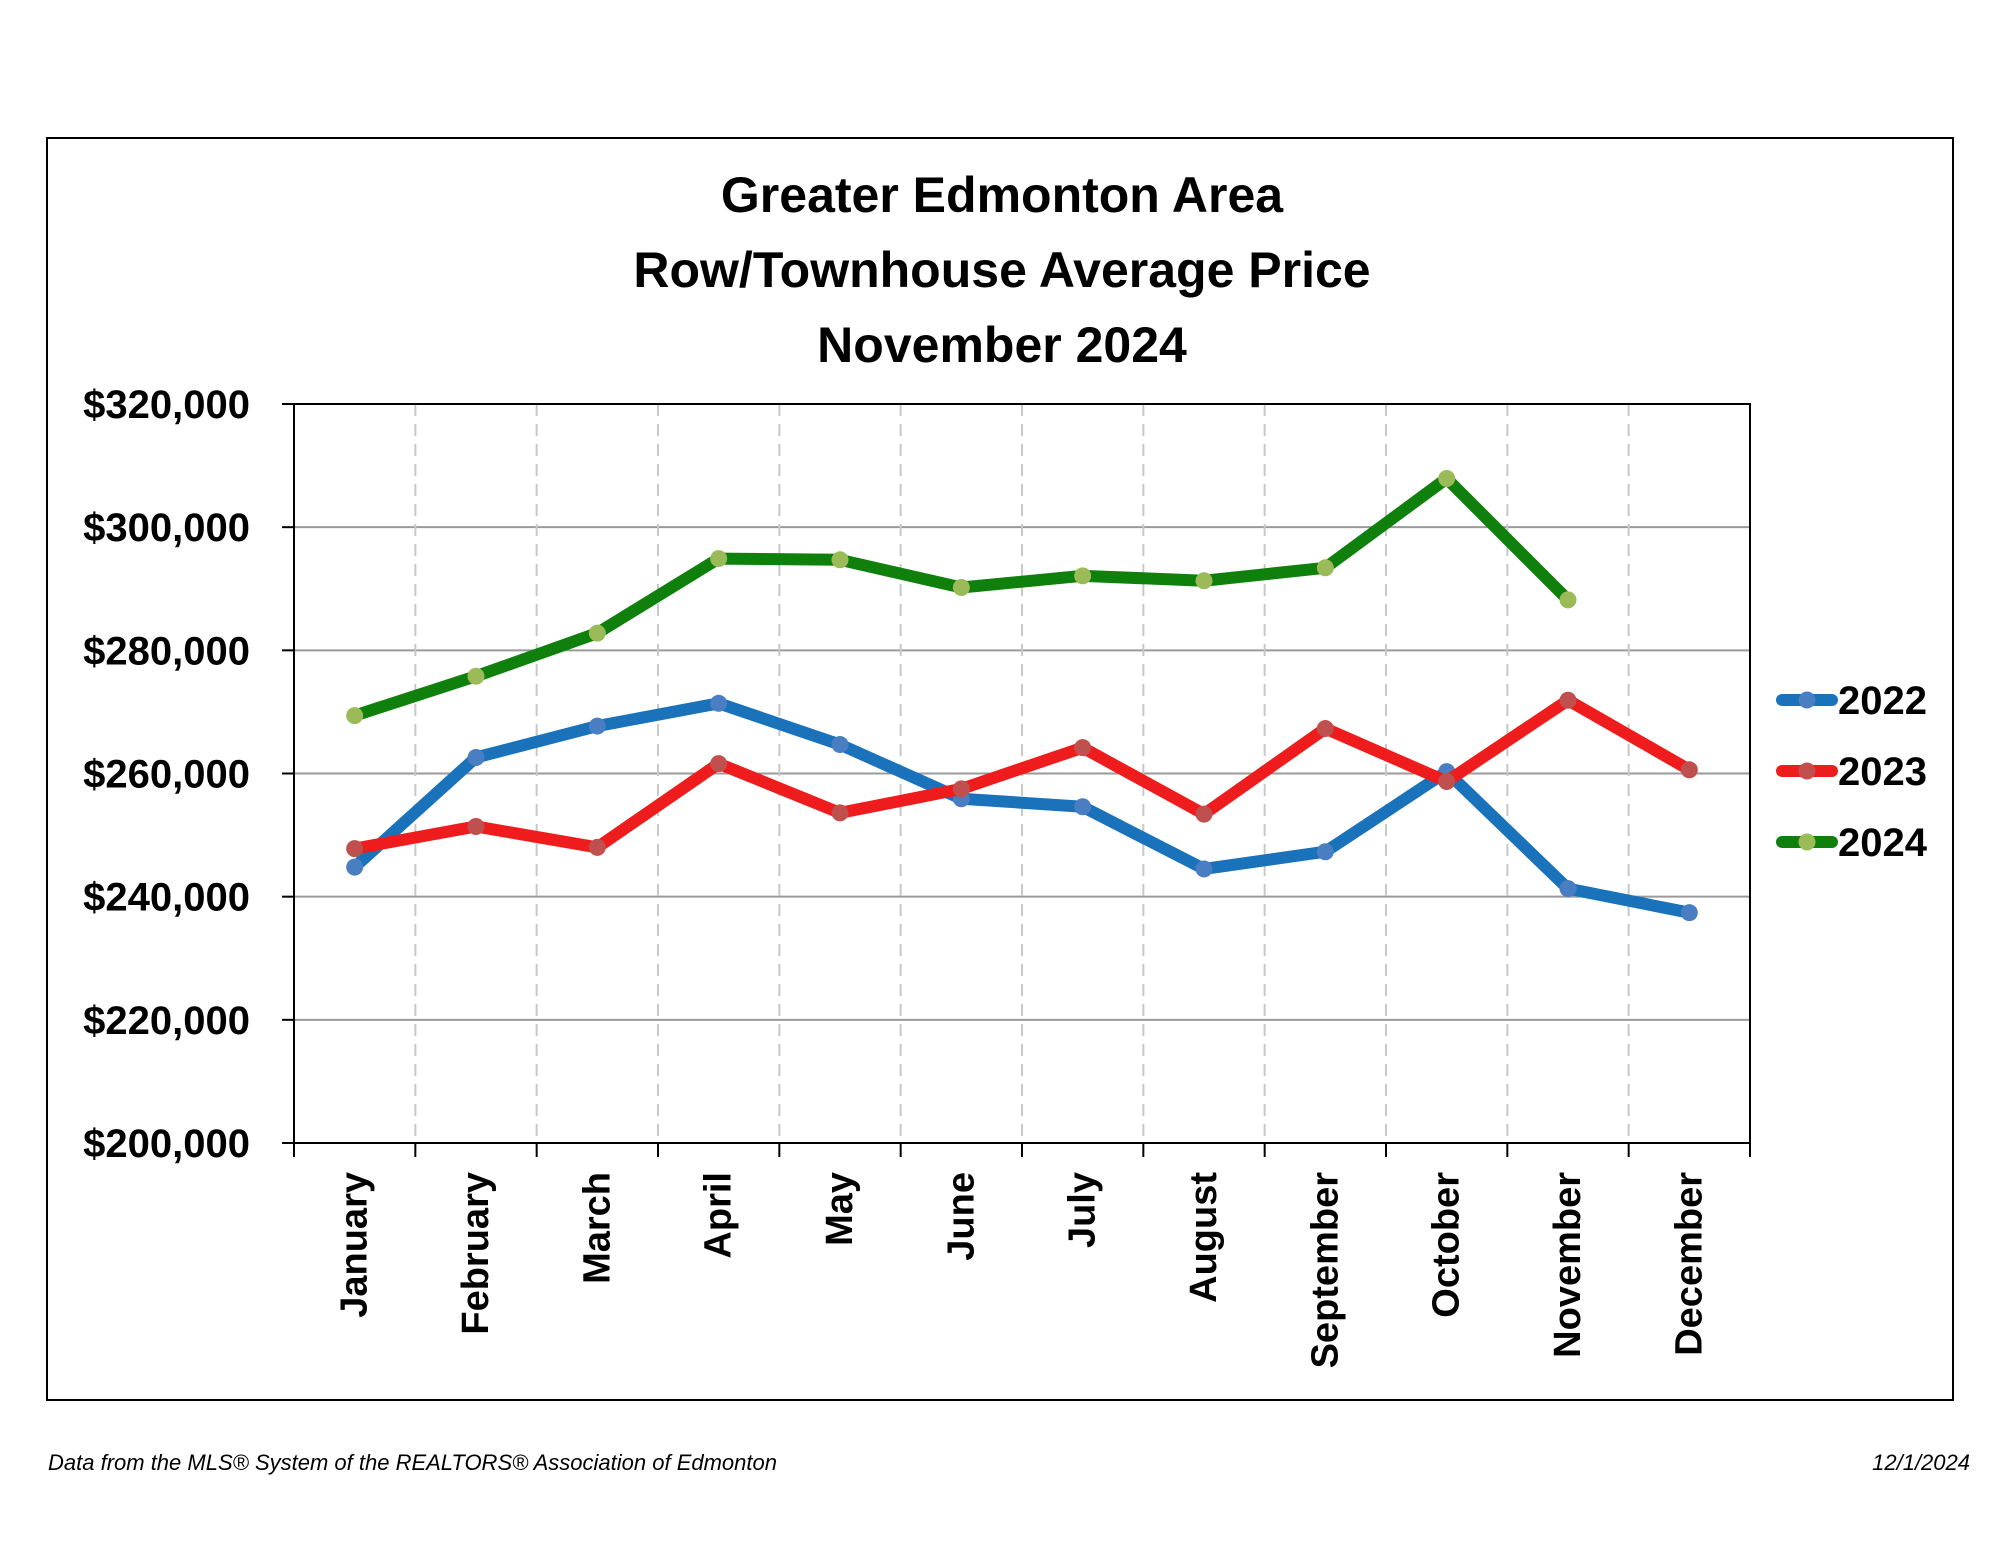 The image size is (2000, 1545). I want to click on x-tick-label: September, so click(1325, 1270).